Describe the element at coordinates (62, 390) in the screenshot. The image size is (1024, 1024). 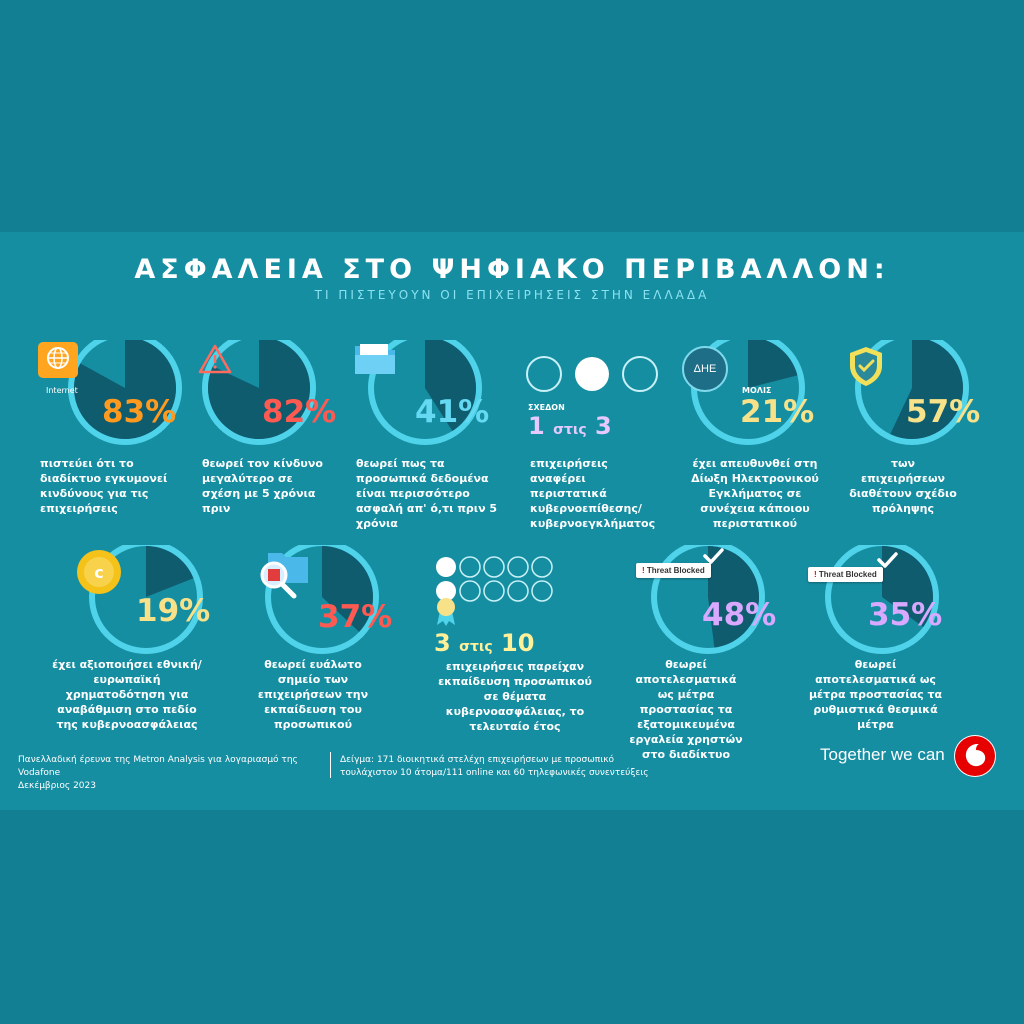
I see `icon-label: Internet` at that location.